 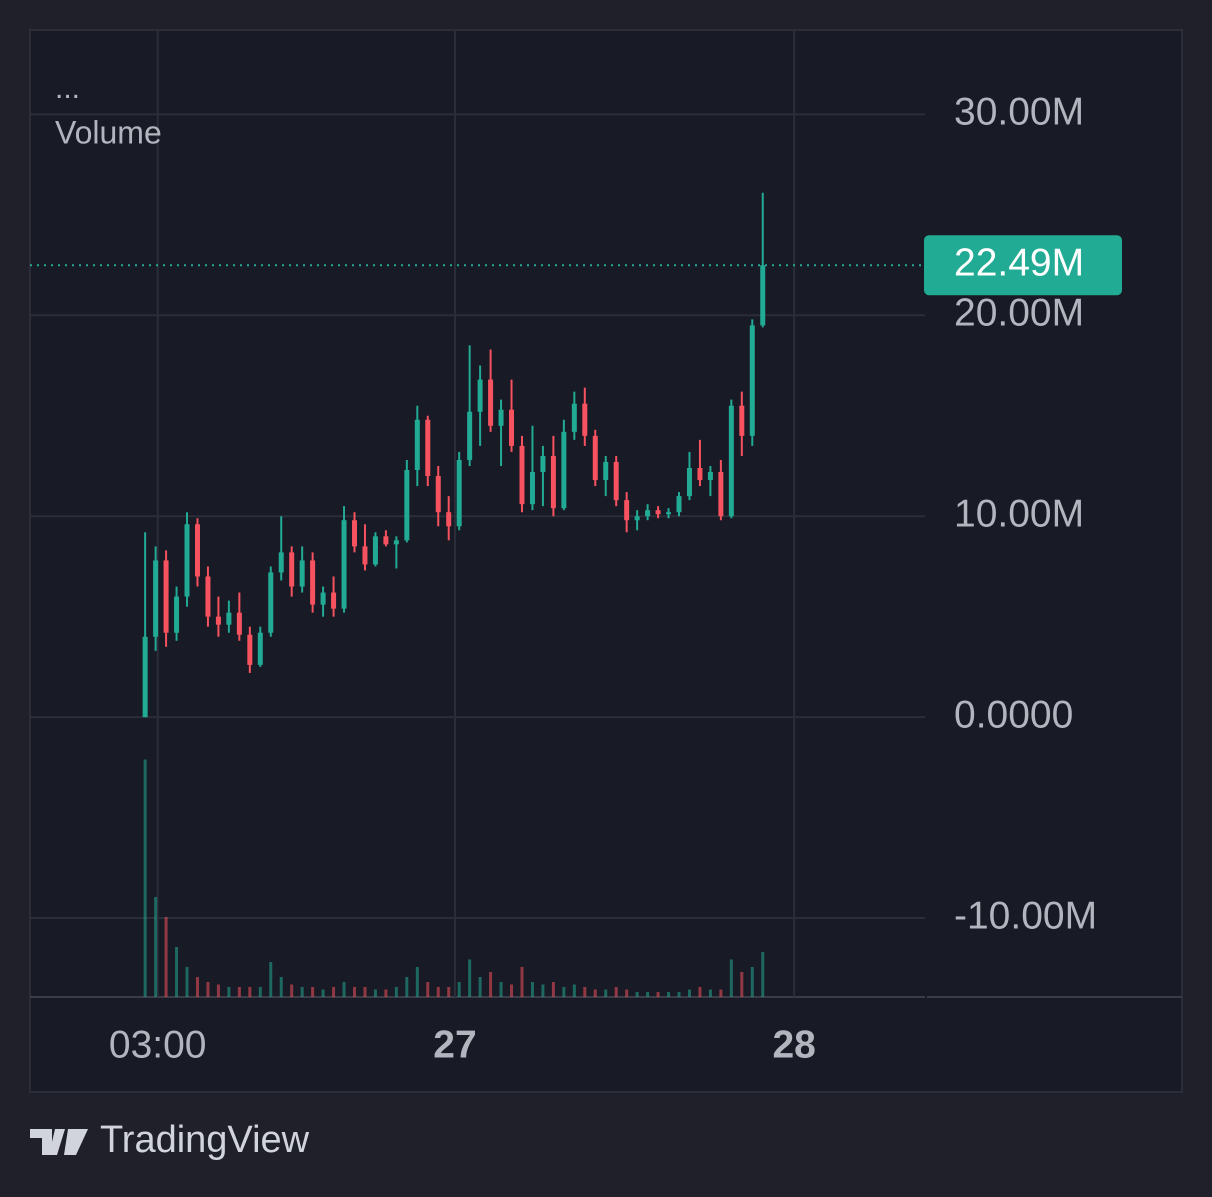 What do you see at coordinates (158, 1044) in the screenshot?
I see `x-tick-label: 03:00` at bounding box center [158, 1044].